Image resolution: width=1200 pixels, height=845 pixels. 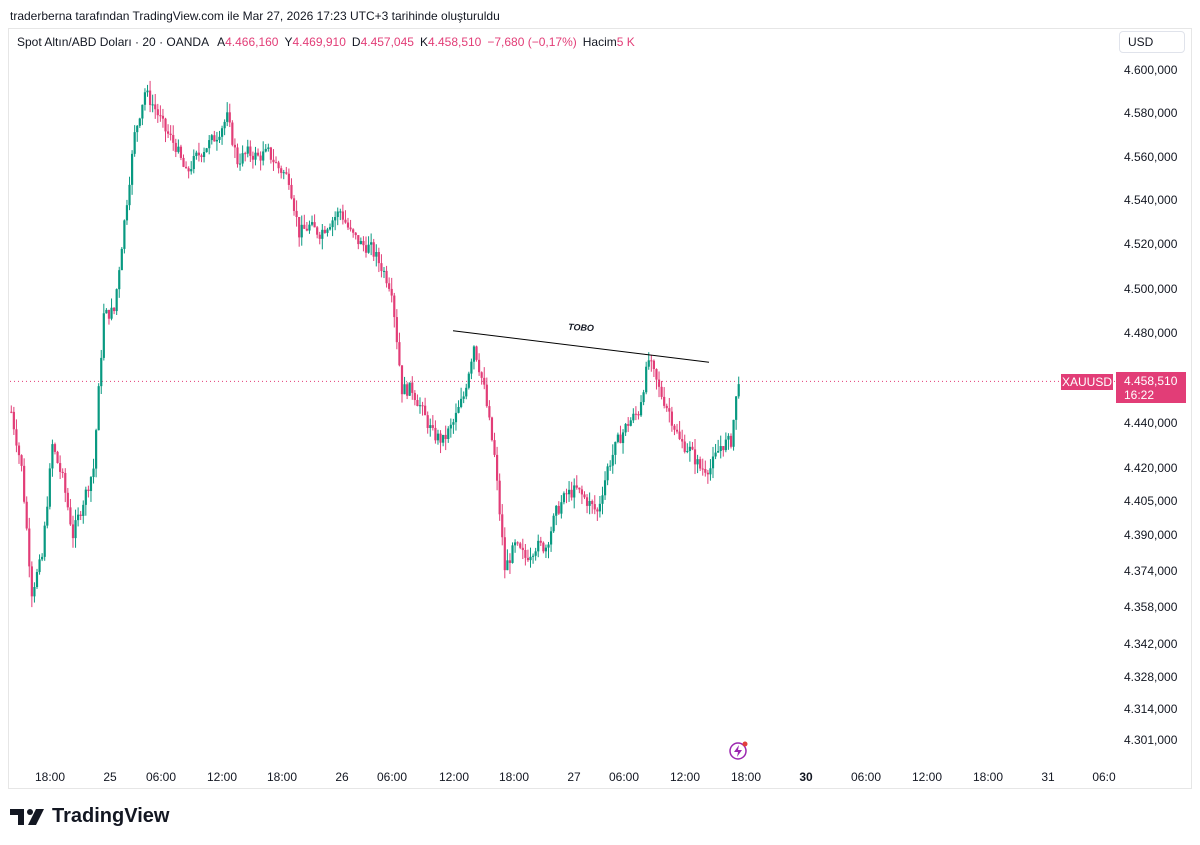 I want to click on close-value: 4.458,510, so click(x=454, y=42).